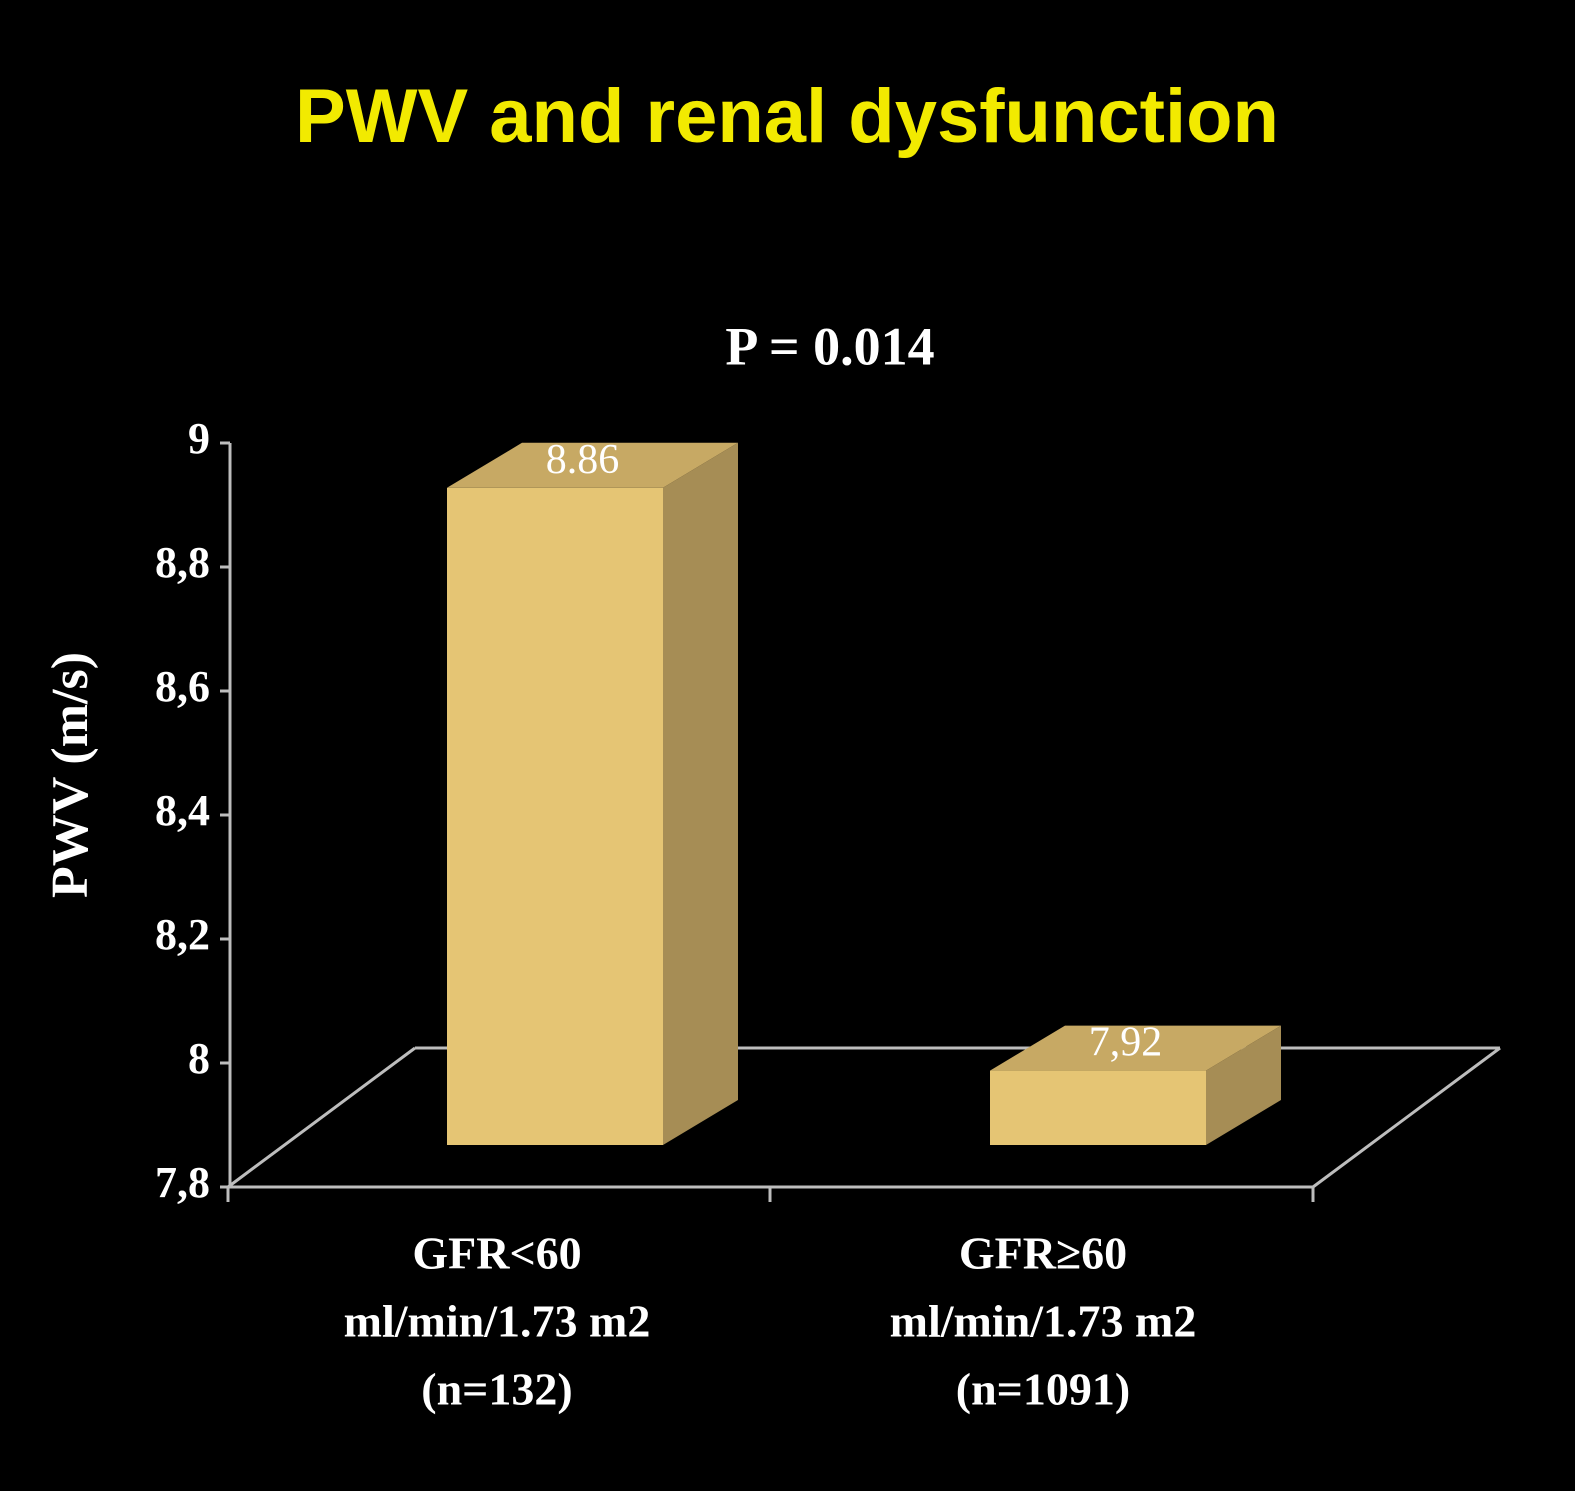 Image resolution: width=1575 pixels, height=1491 pixels. I want to click on y-tick-label: 8,8, so click(182, 562).